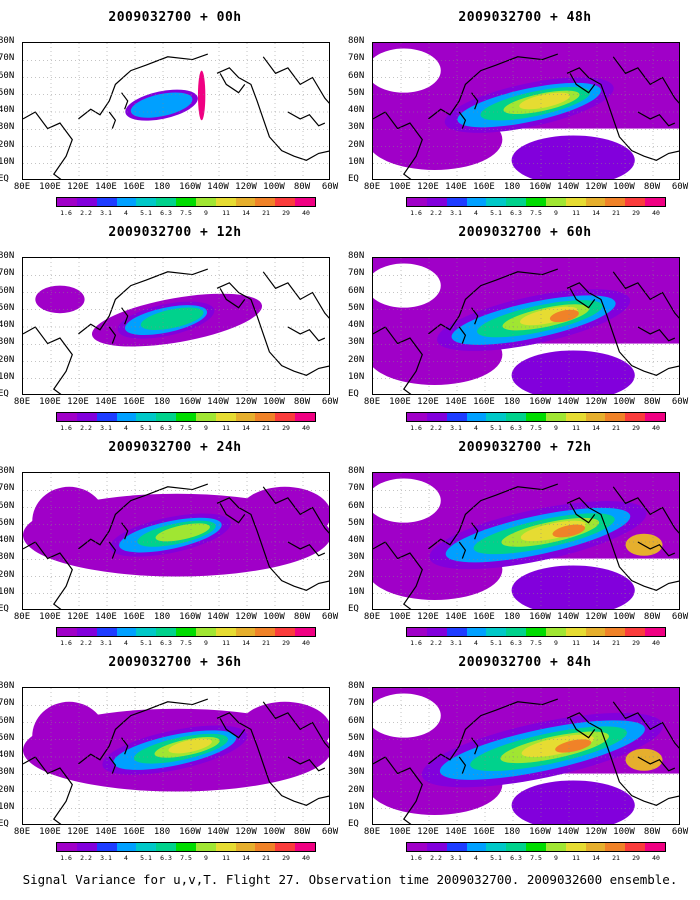 Image resolution: width=700 pixels, height=900 pixels. What do you see at coordinates (576, 643) in the screenshot?
I see `colorbar-tick-label: 11` at bounding box center [576, 643].